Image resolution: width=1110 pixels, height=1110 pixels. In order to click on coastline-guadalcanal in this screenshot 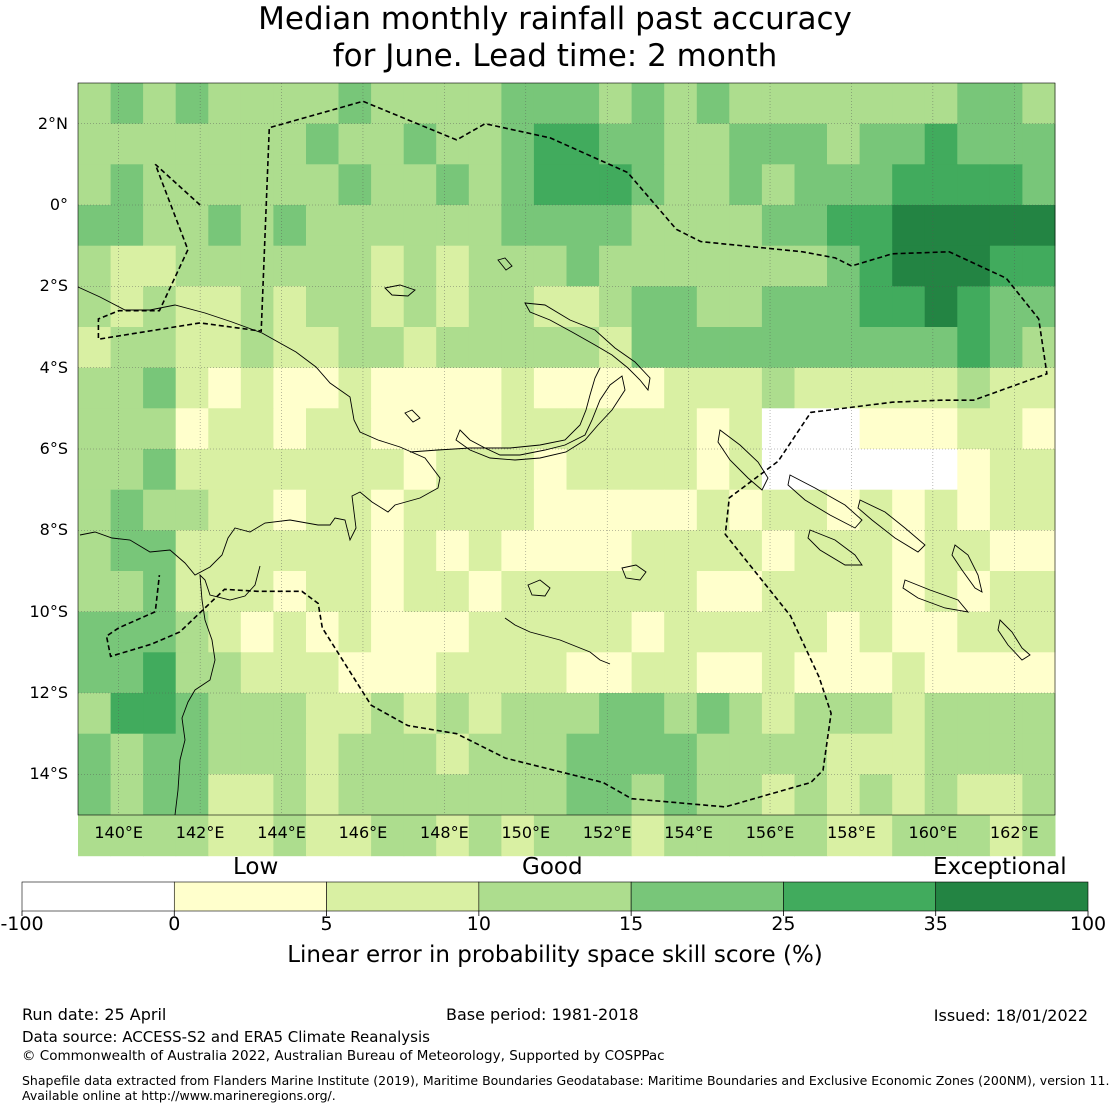, I will do `click(835, 547)`.